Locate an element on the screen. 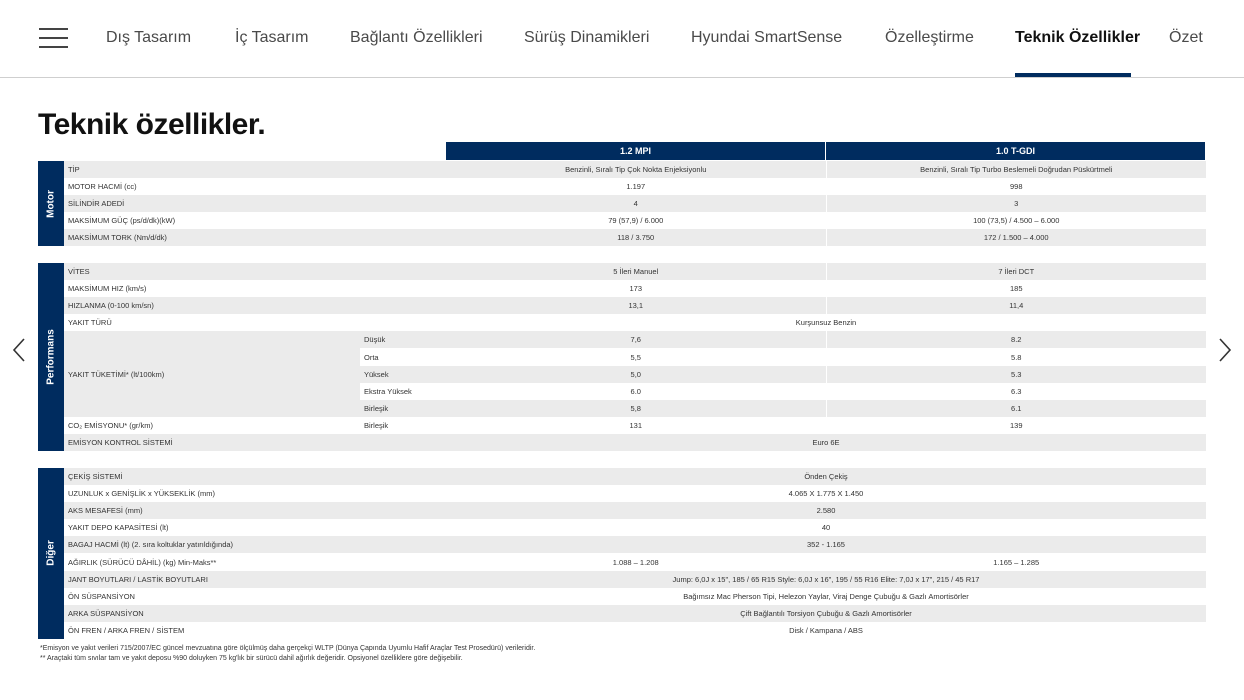 This screenshot has height=700, width=1244. nav-ic-tasarim: İç Tasarım is located at coordinates (272, 37).